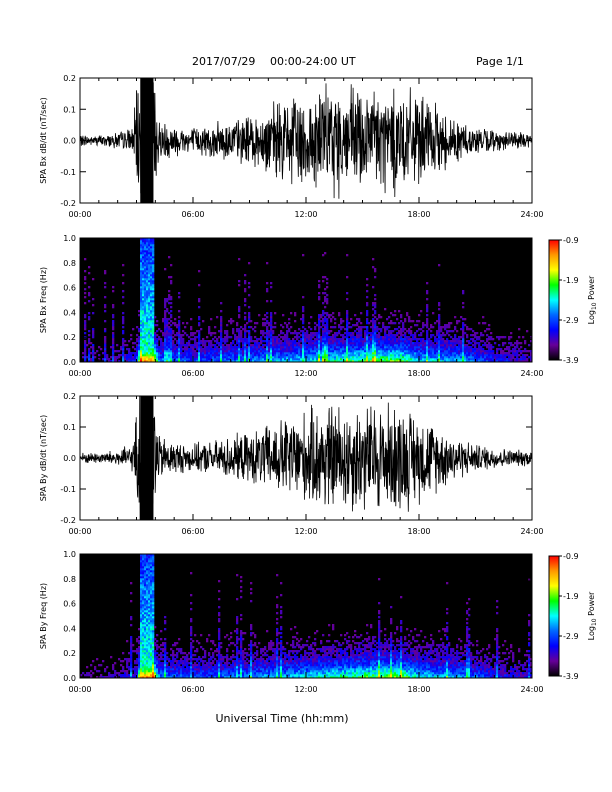 This screenshot has height=792, width=612. I want to click on panel-3-y-tick-label: 0.0, so click(69, 458).